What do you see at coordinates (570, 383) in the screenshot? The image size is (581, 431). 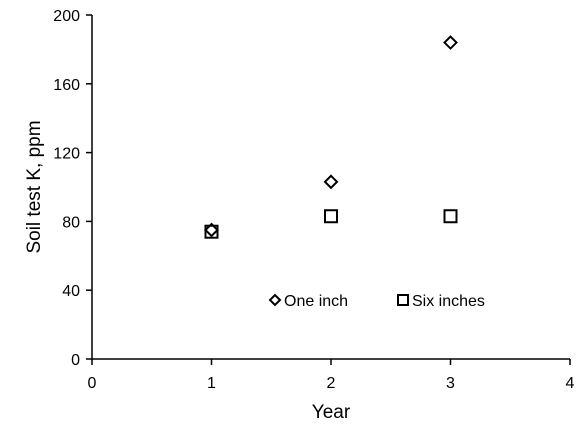 I see `x-tick-label: 4` at bounding box center [570, 383].